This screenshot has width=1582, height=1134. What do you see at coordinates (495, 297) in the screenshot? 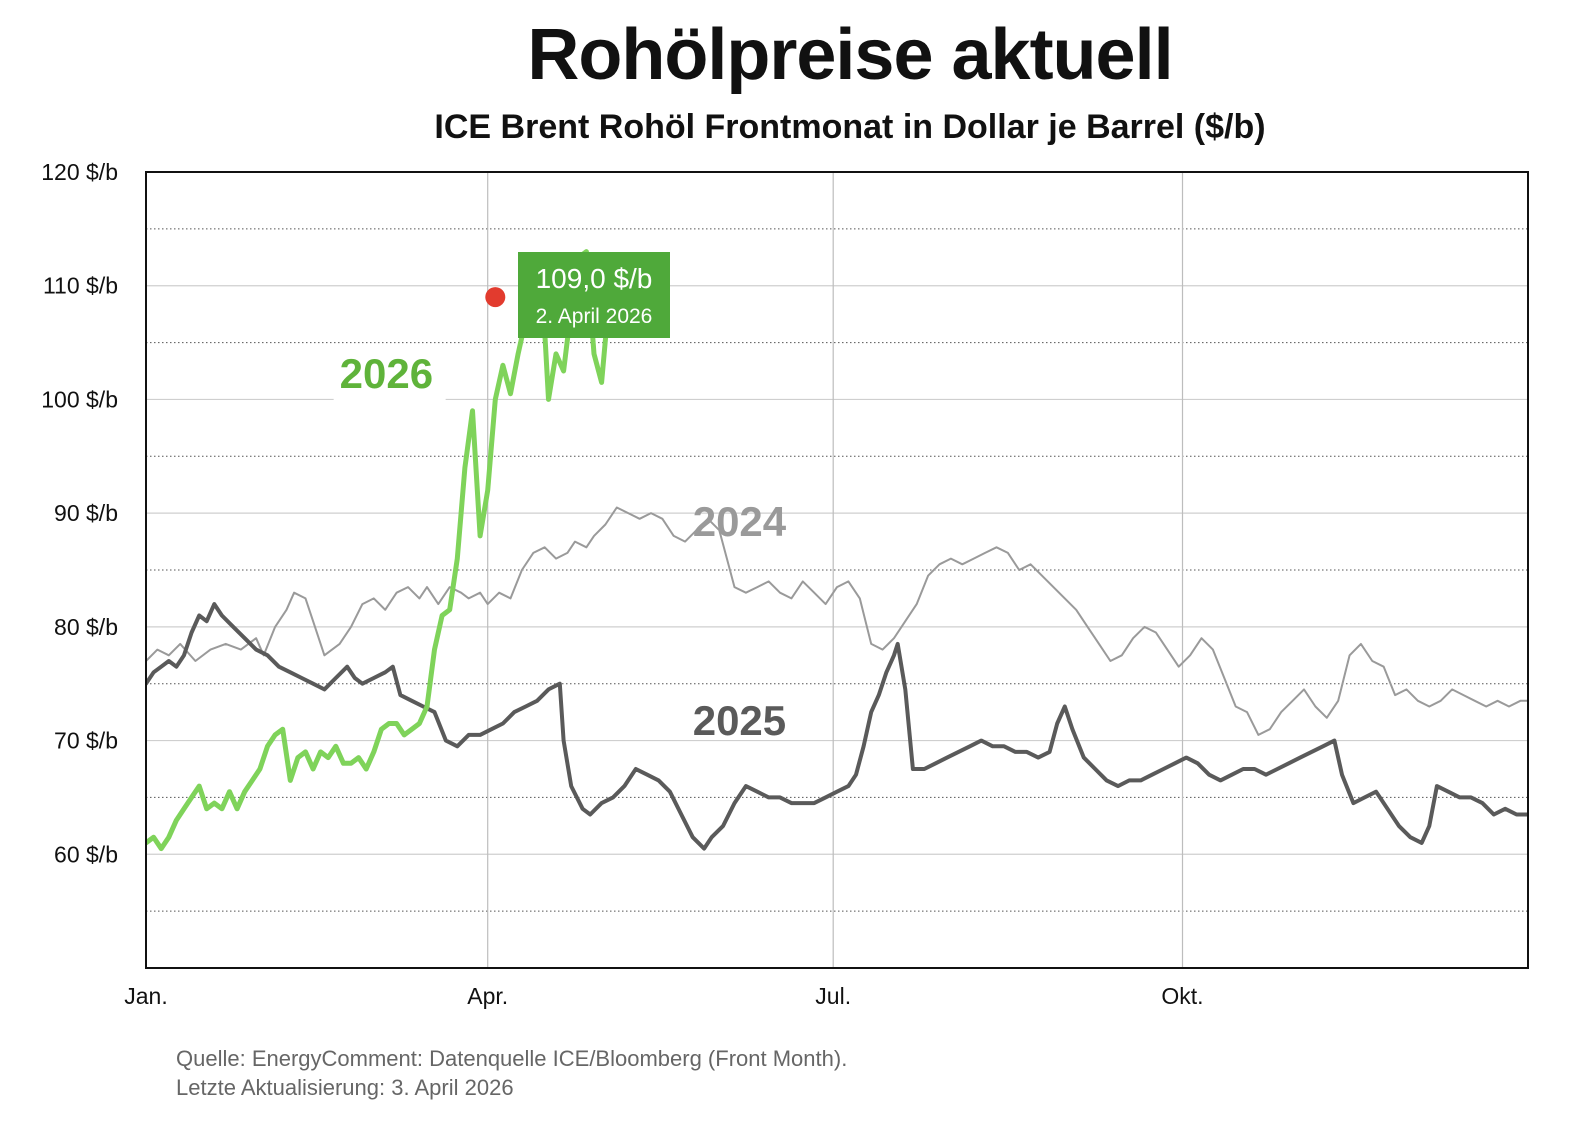
I see `latest-point-marker` at bounding box center [495, 297].